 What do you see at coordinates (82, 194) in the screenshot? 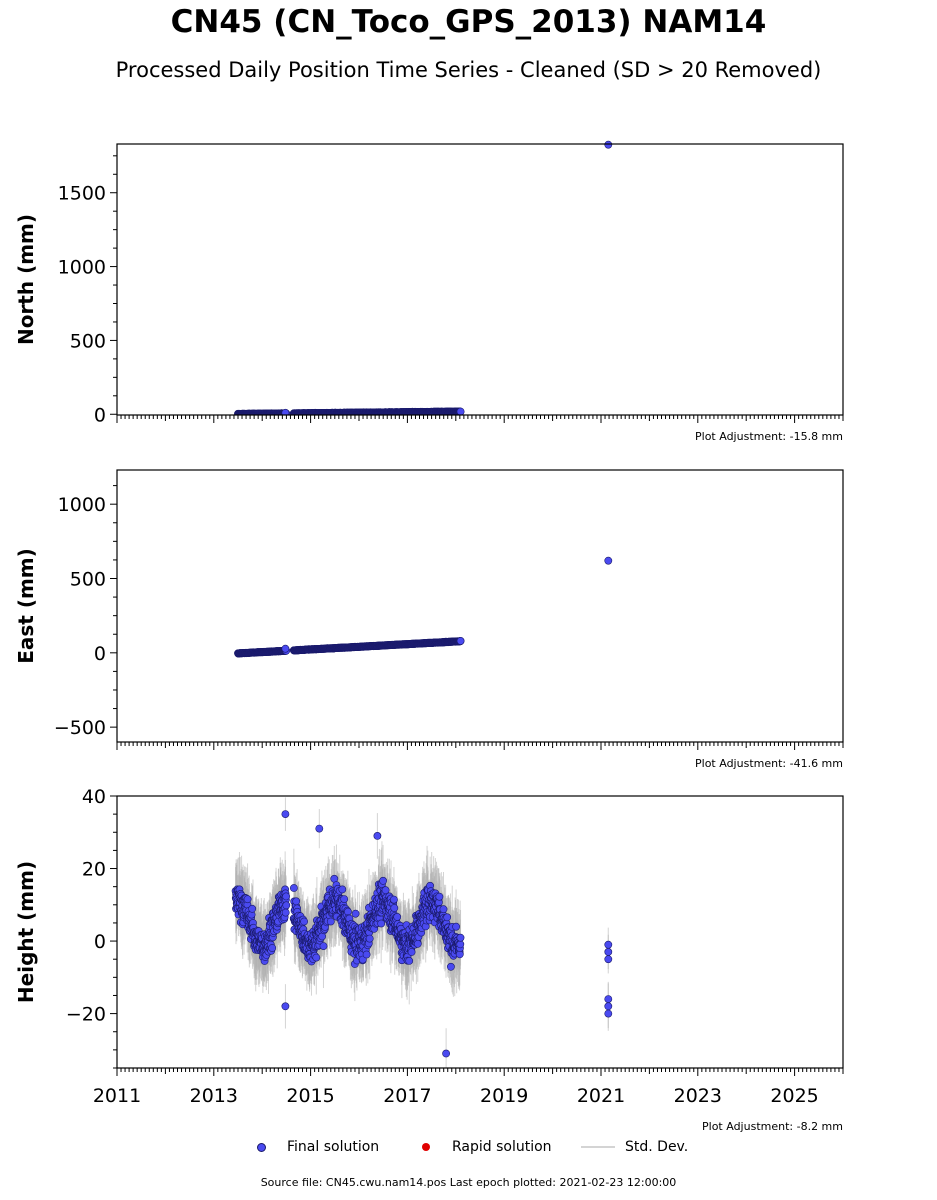
I see `y-tick-label: 1500` at bounding box center [82, 194].